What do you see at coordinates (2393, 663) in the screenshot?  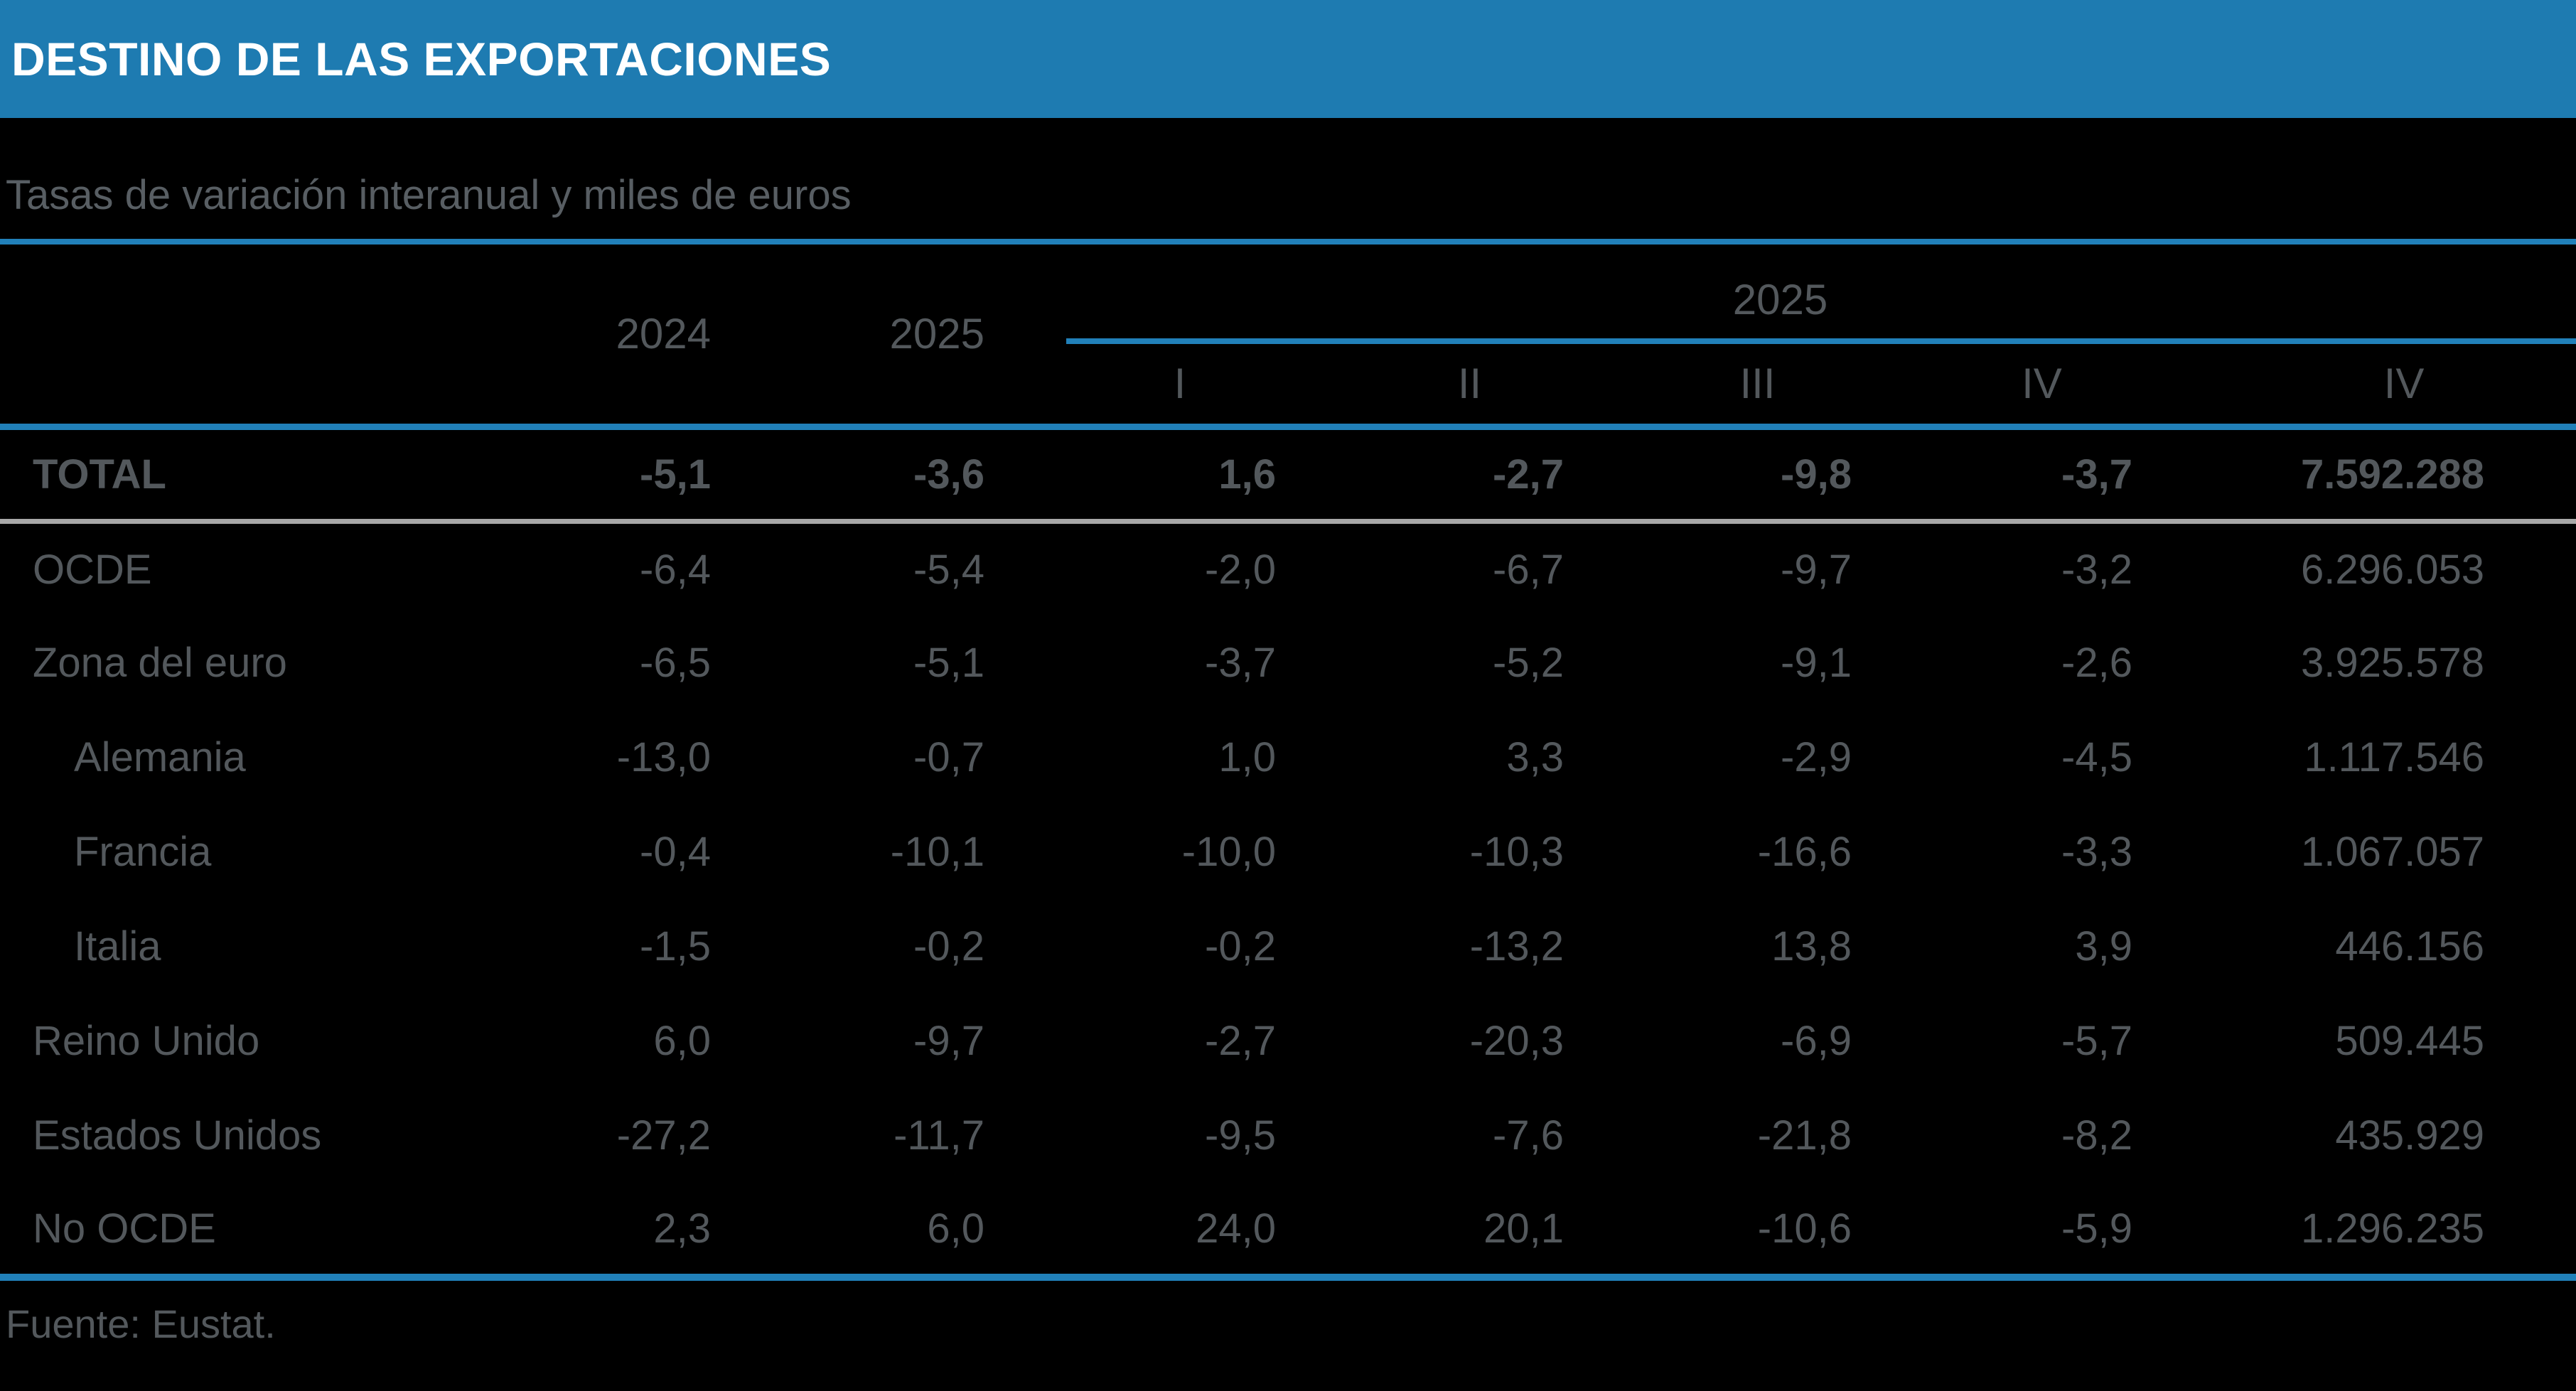 I see `cell-value: 3.925.578` at bounding box center [2393, 663].